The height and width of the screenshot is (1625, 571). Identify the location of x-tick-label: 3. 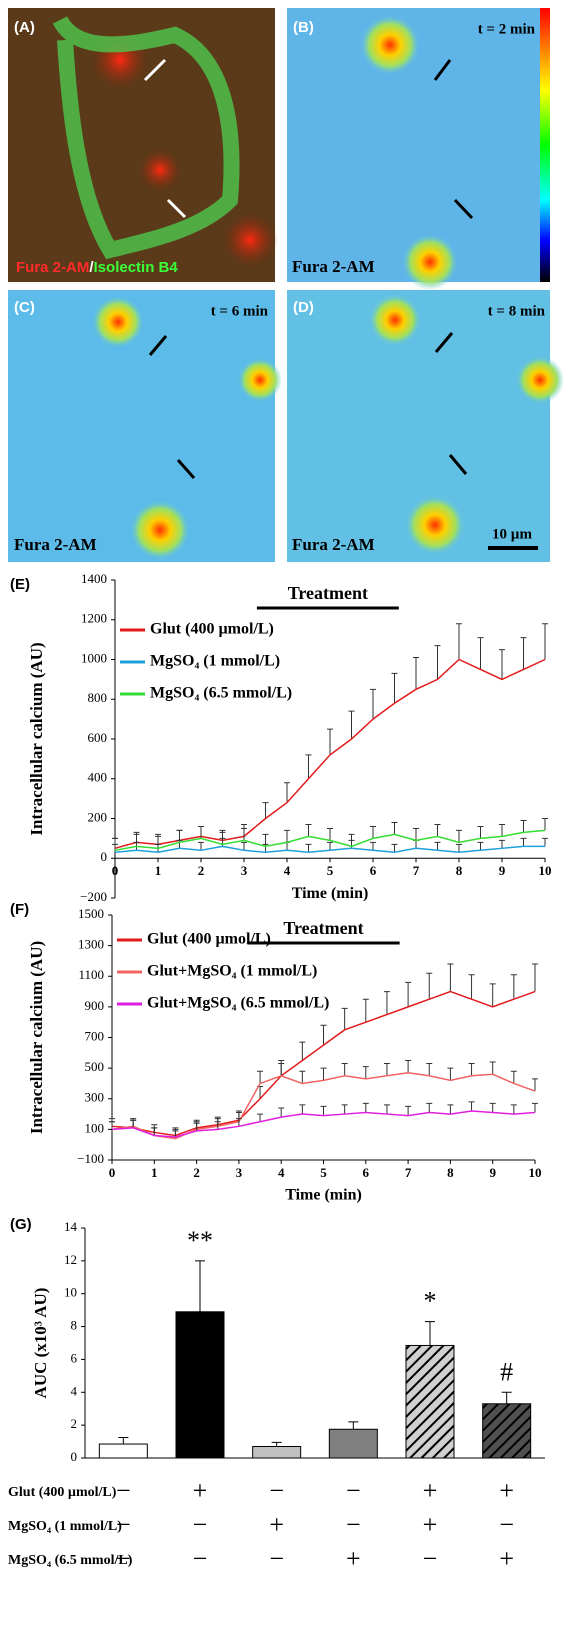
(239, 1172).